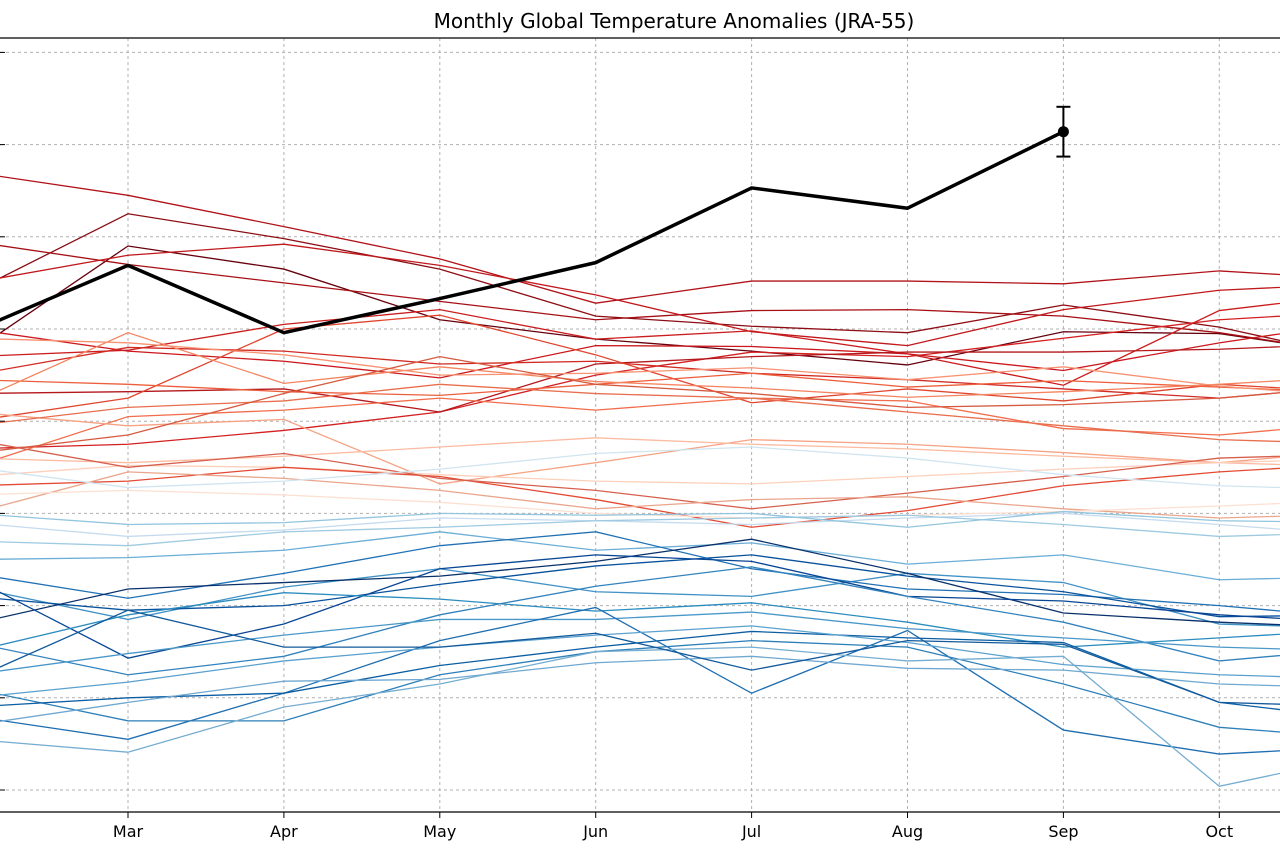 This screenshot has width=1280, height=853. Describe the element at coordinates (1219, 831) in the screenshot. I see `x-tick-label: Oct` at that location.